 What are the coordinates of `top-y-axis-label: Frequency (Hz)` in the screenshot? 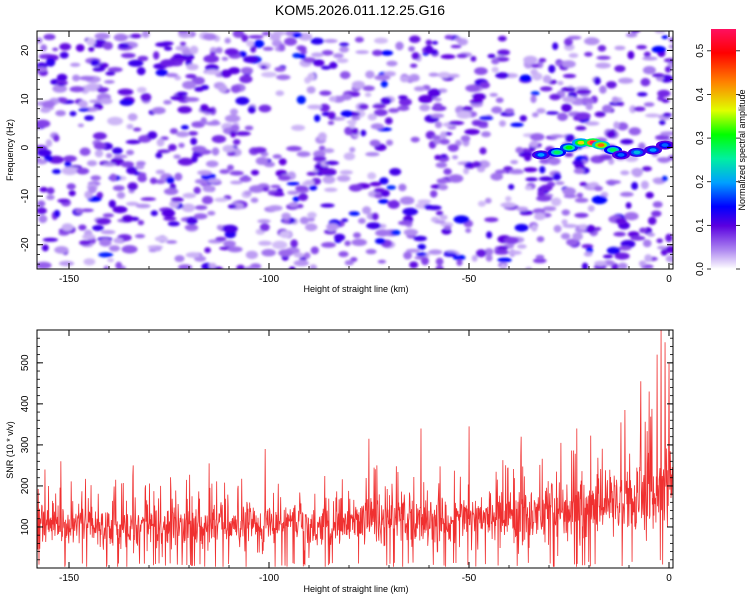 It's located at (10, 150).